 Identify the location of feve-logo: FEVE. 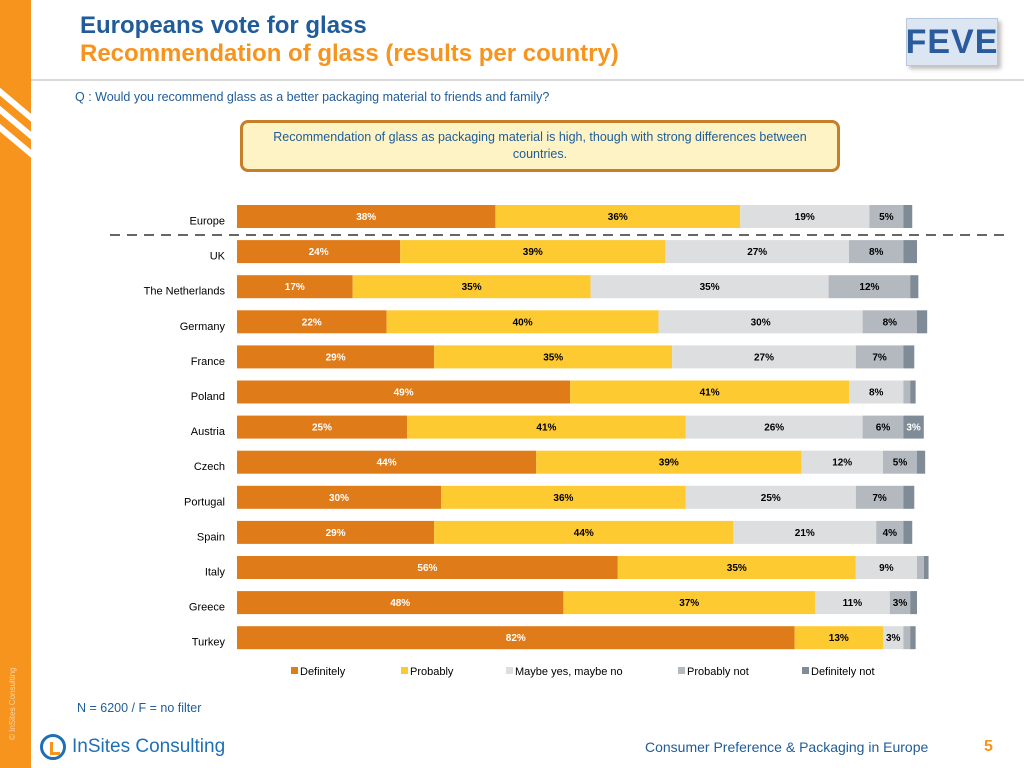
(952, 42).